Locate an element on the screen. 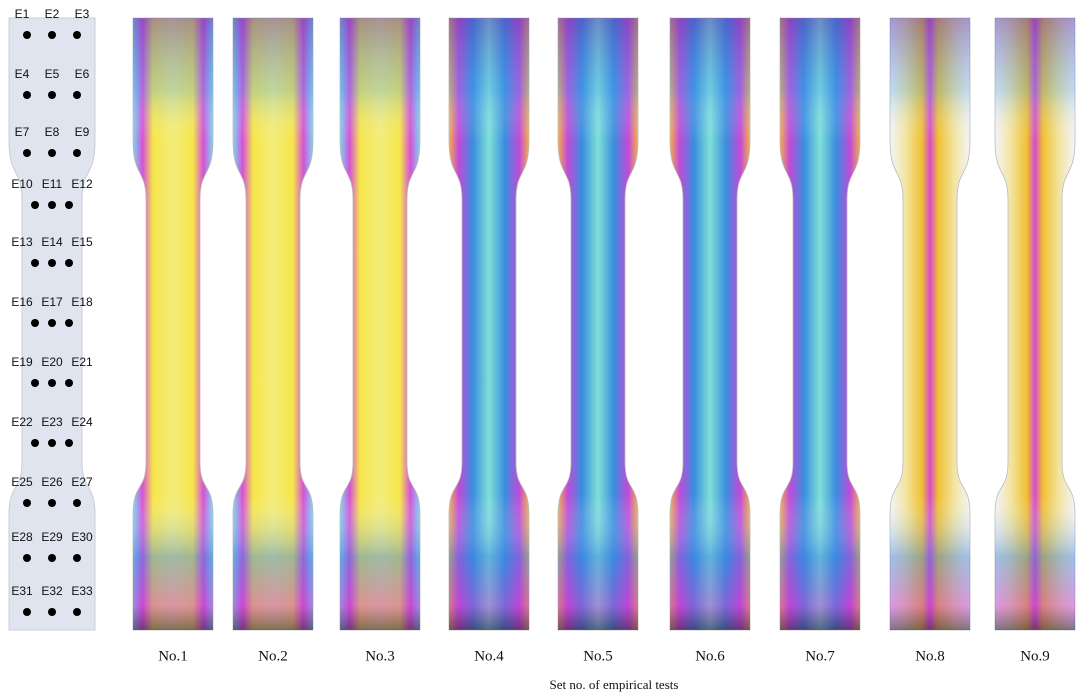 The height and width of the screenshot is (699, 1078). point-label: E27 is located at coordinates (82, 482).